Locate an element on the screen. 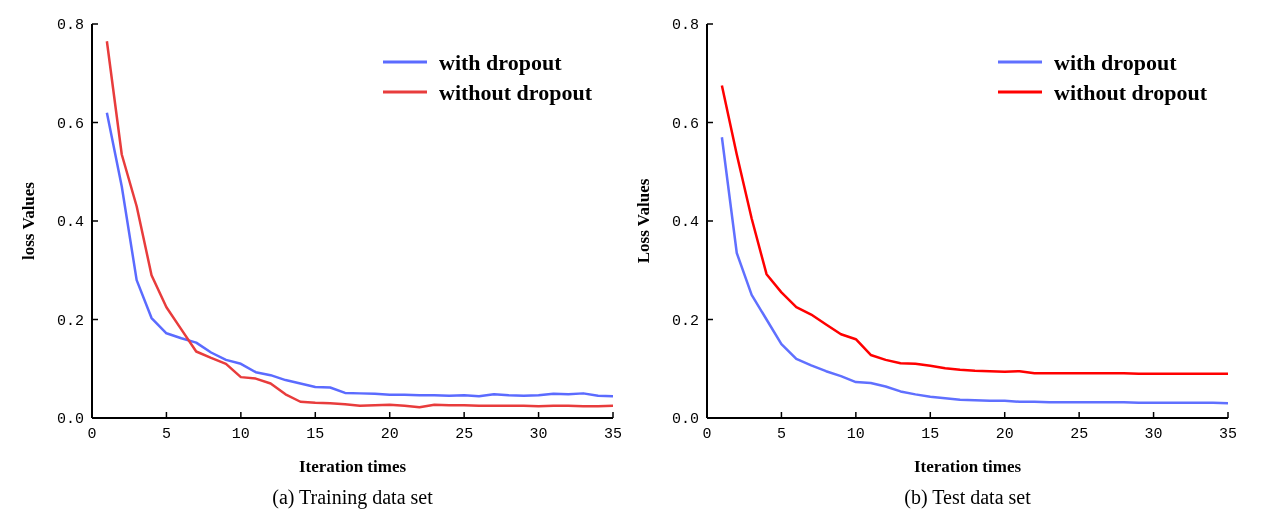 Image resolution: width=1279 pixels, height=532 pixels. y-axis-title: Loss Values is located at coordinates (643, 221).